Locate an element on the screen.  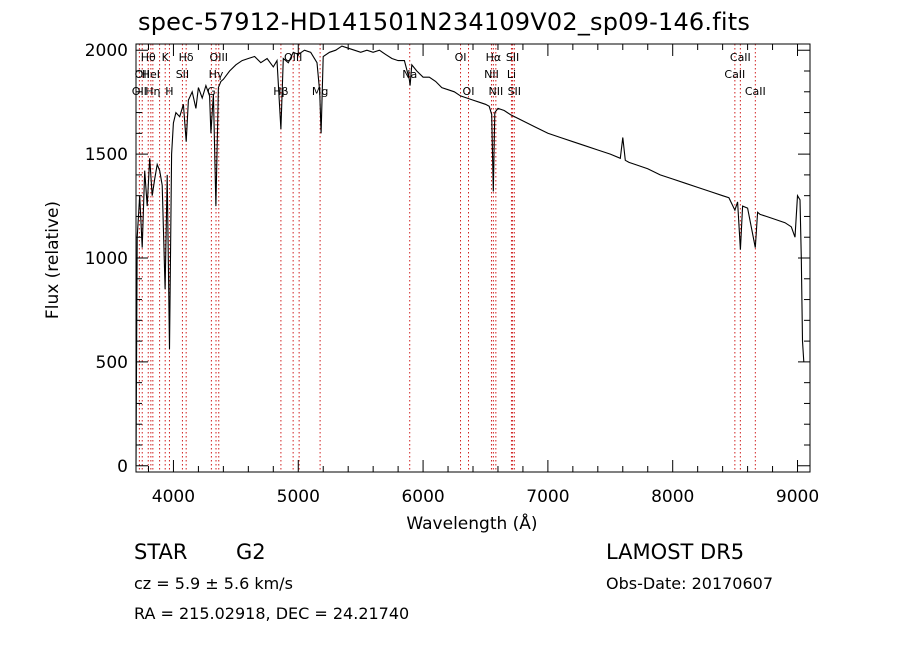
redshift-value: cz = 5.9 ± 5.6 km/s is located at coordinates (213, 583).